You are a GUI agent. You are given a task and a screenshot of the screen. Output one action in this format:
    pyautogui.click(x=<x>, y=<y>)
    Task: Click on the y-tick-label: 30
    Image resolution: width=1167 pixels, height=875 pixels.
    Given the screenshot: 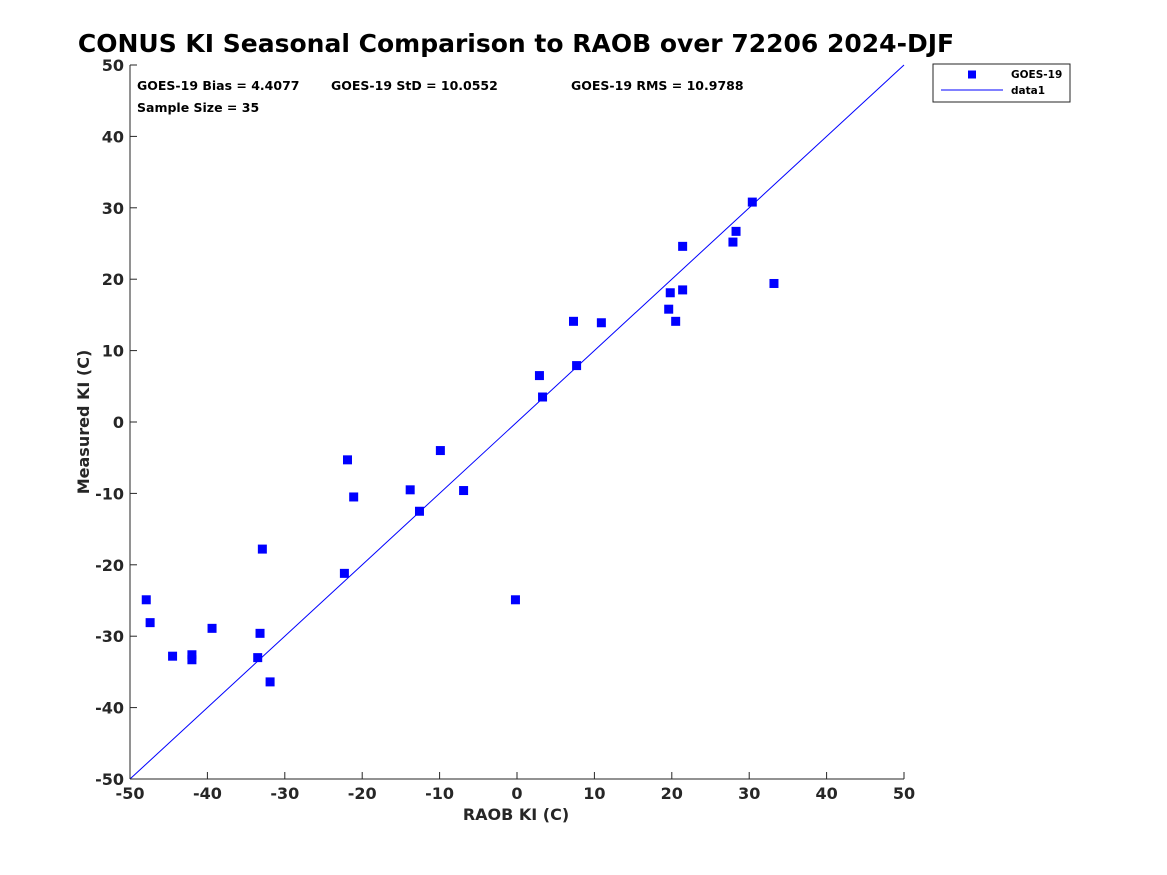 What is the action you would take?
    pyautogui.click(x=113, y=208)
    